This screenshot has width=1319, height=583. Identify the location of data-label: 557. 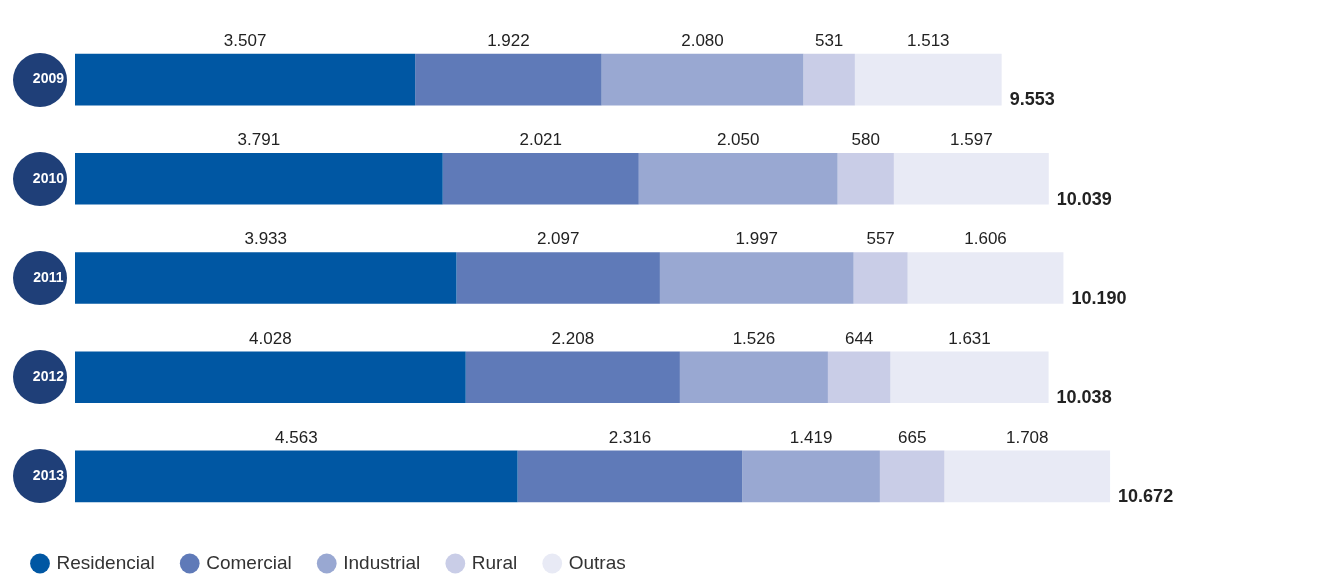
(880, 239).